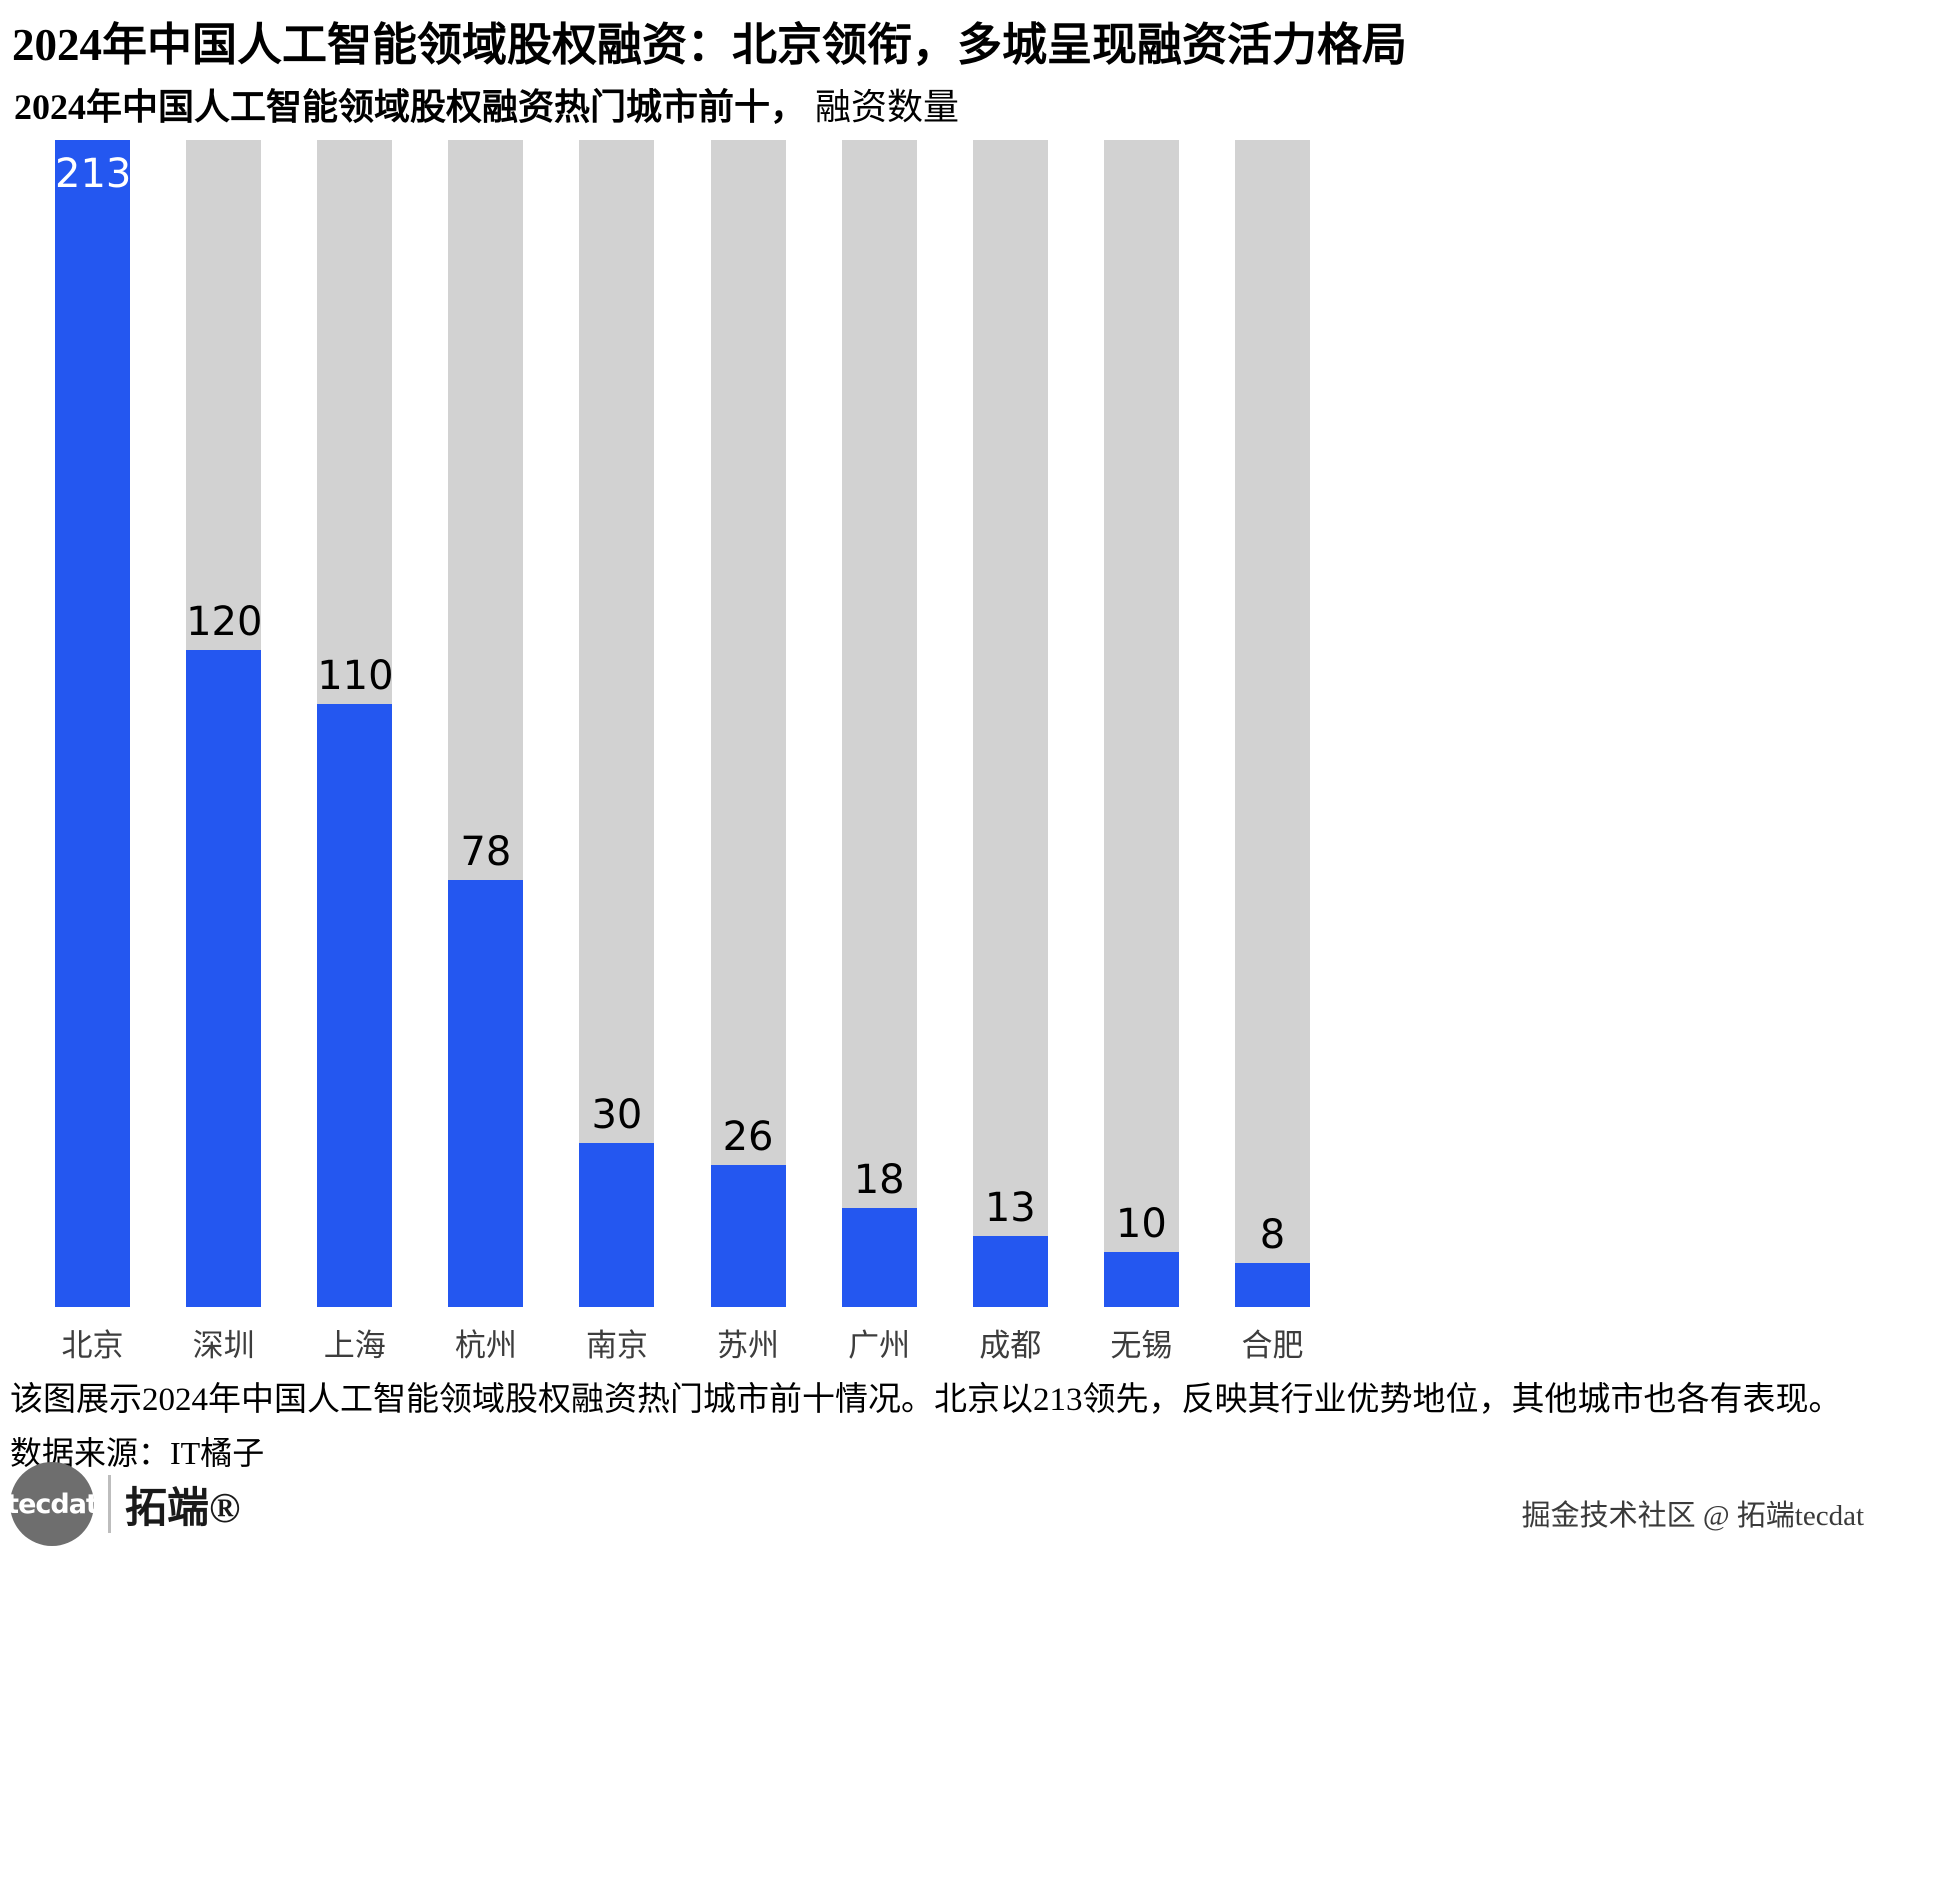 This screenshot has width=1958, height=1895. Describe the element at coordinates (1010, 723) in the screenshot. I see `bar-track: 13` at that location.